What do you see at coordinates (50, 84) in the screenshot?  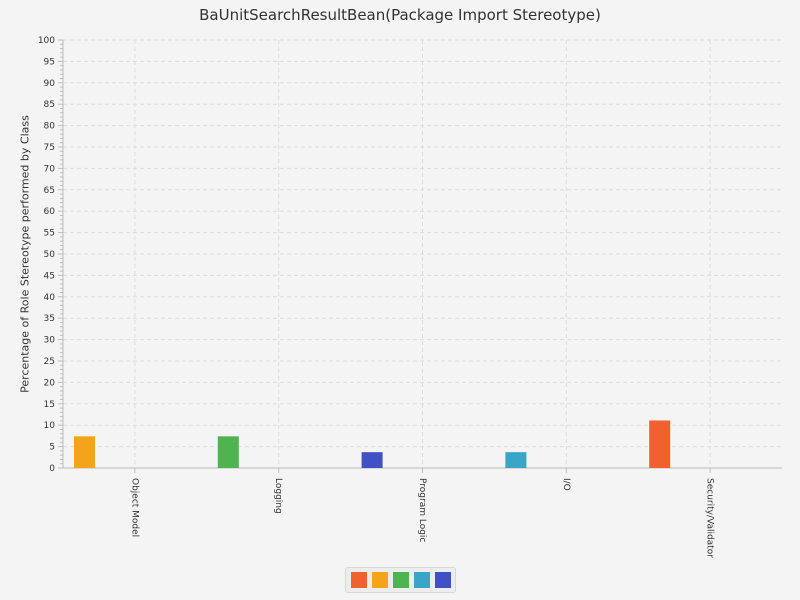 I see `y-tick-label: 90` at bounding box center [50, 84].